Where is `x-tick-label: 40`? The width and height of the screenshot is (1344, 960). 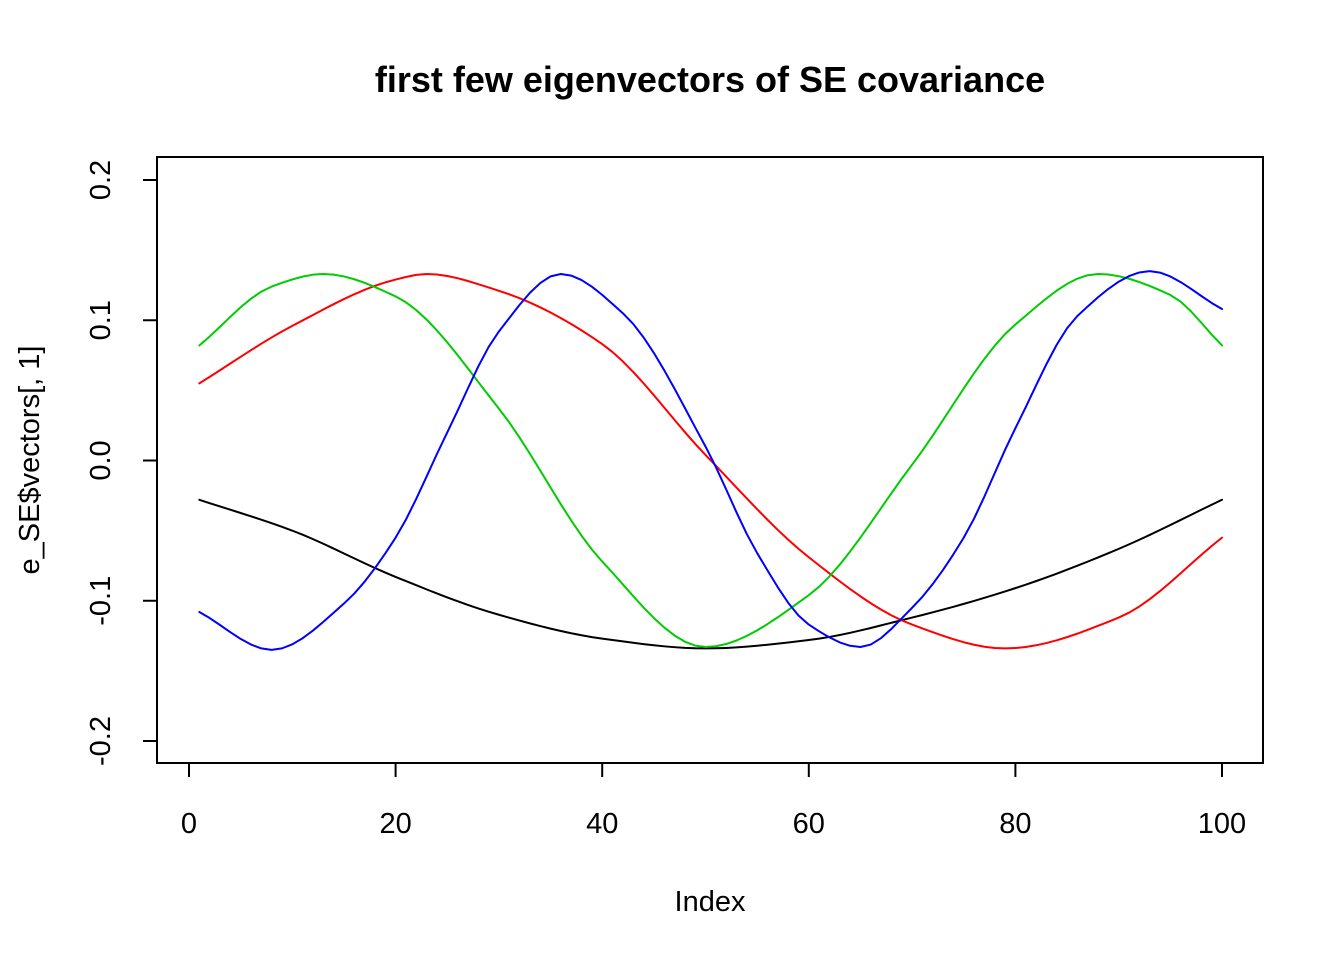
x-tick-label: 40 is located at coordinates (602, 824).